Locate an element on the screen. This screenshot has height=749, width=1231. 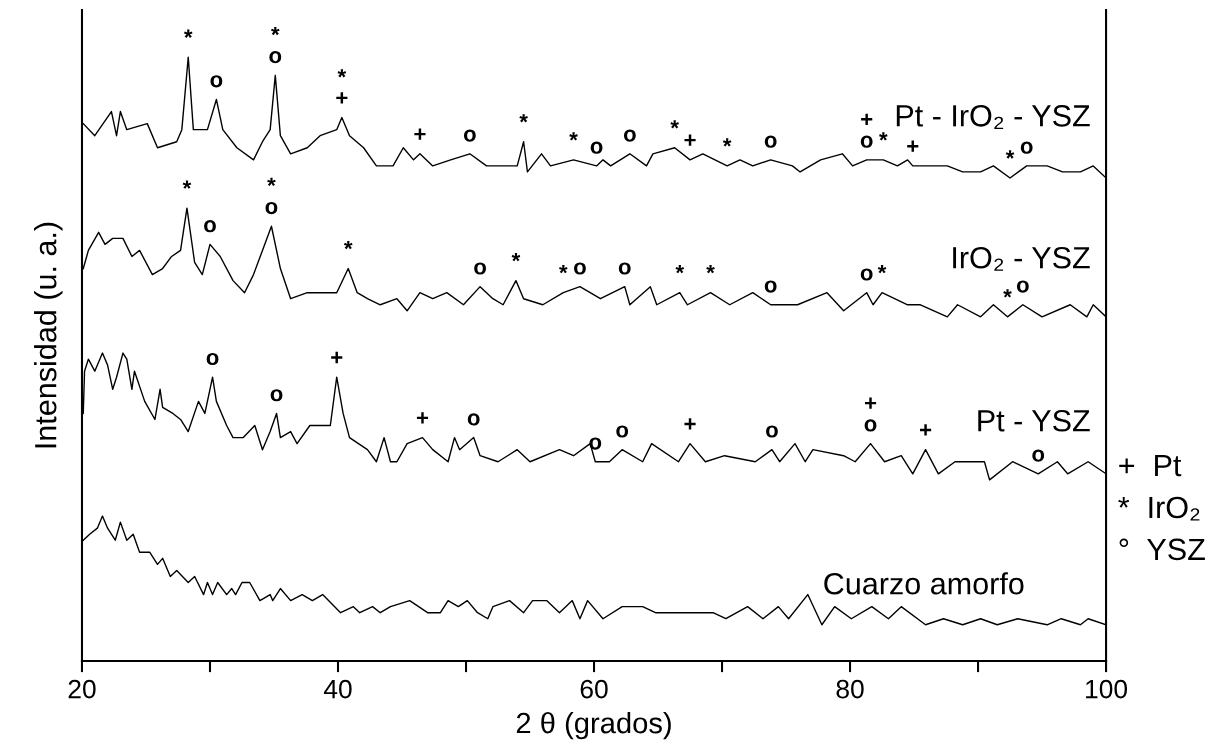
series-label: Cuarzo amorfo is located at coordinates (924, 583).